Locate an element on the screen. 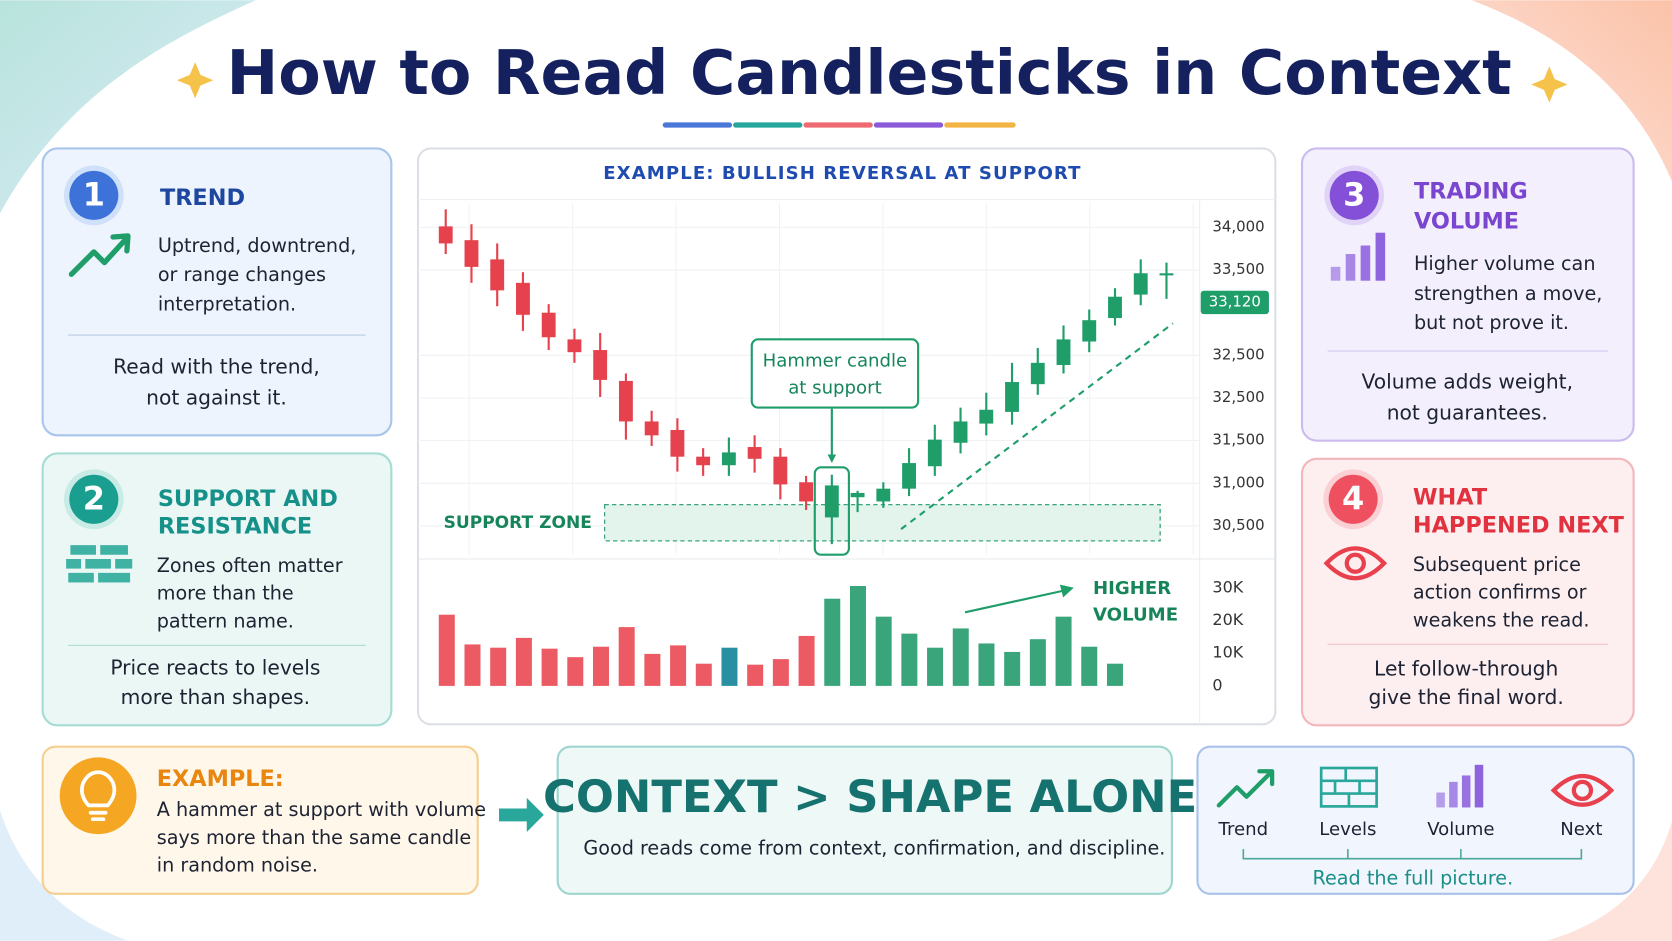 This screenshot has height=941, width=1672. card-text: action confirms or is located at coordinates (1500, 592).